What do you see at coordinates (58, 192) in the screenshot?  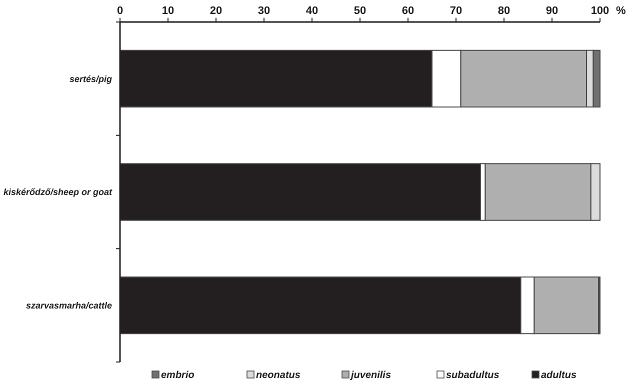 I see `y-tick-label: kiskérődző/sheep or goat` at bounding box center [58, 192].